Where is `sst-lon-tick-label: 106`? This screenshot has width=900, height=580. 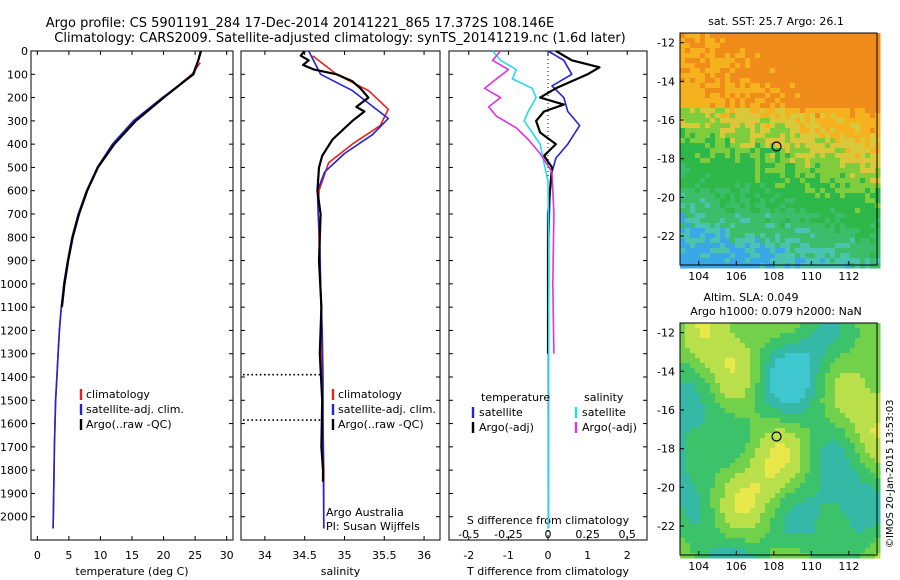 sst-lon-tick-label: 106 is located at coordinates (736, 276).